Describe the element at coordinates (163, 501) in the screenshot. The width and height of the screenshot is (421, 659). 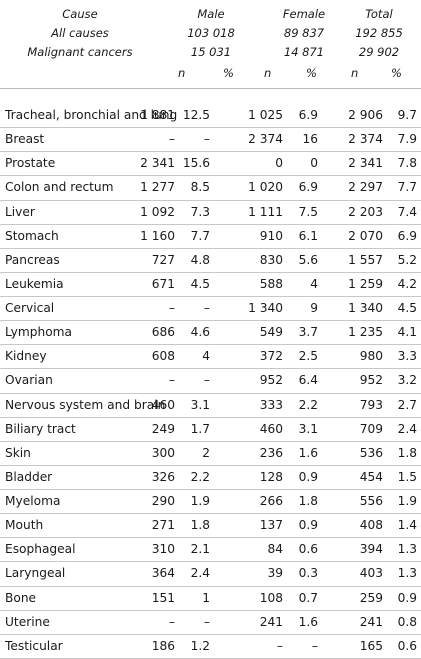
I see `male-n-cell: 290` at that location.